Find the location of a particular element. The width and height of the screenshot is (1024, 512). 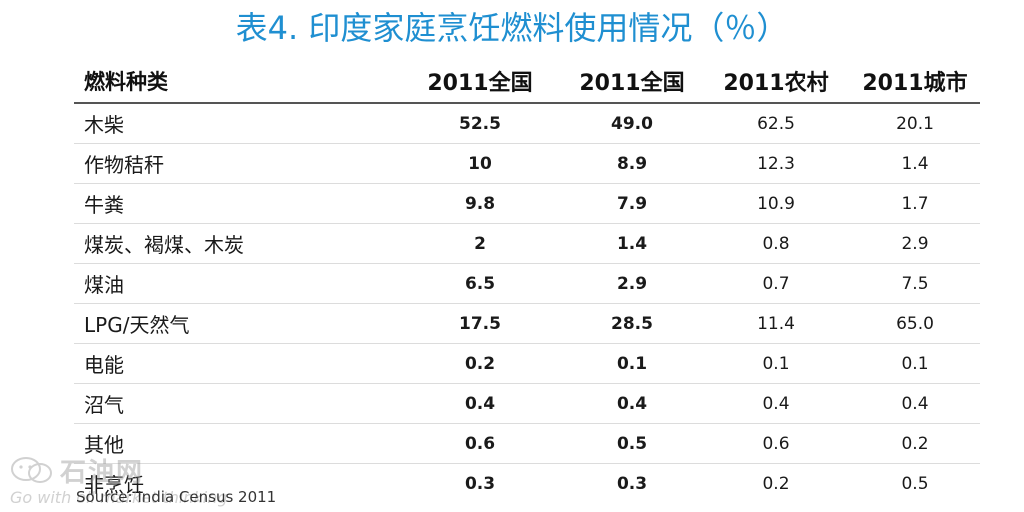

value-cell: 28.5 is located at coordinates (632, 323).